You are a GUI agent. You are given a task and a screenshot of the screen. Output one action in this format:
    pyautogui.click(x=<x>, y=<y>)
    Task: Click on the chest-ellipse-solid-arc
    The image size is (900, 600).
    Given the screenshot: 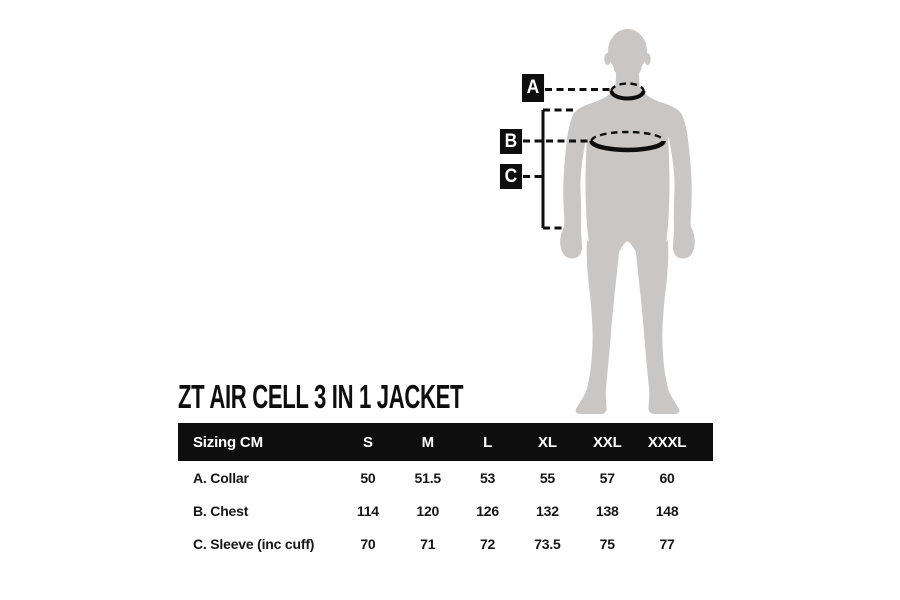 What is the action you would take?
    pyautogui.click(x=627, y=146)
    